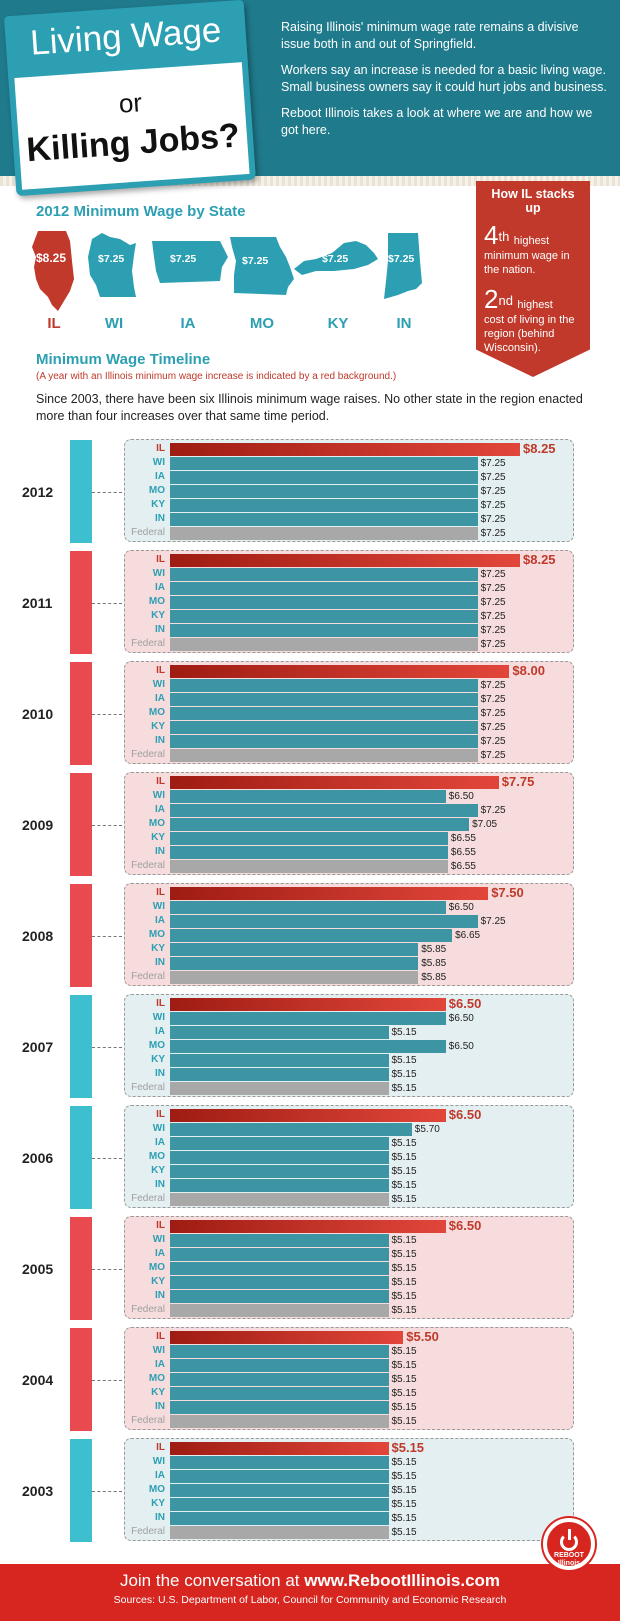 The width and height of the screenshot is (620, 1621). Describe the element at coordinates (262, 323) in the screenshot. I see `state-abbr-mo: MO` at that location.